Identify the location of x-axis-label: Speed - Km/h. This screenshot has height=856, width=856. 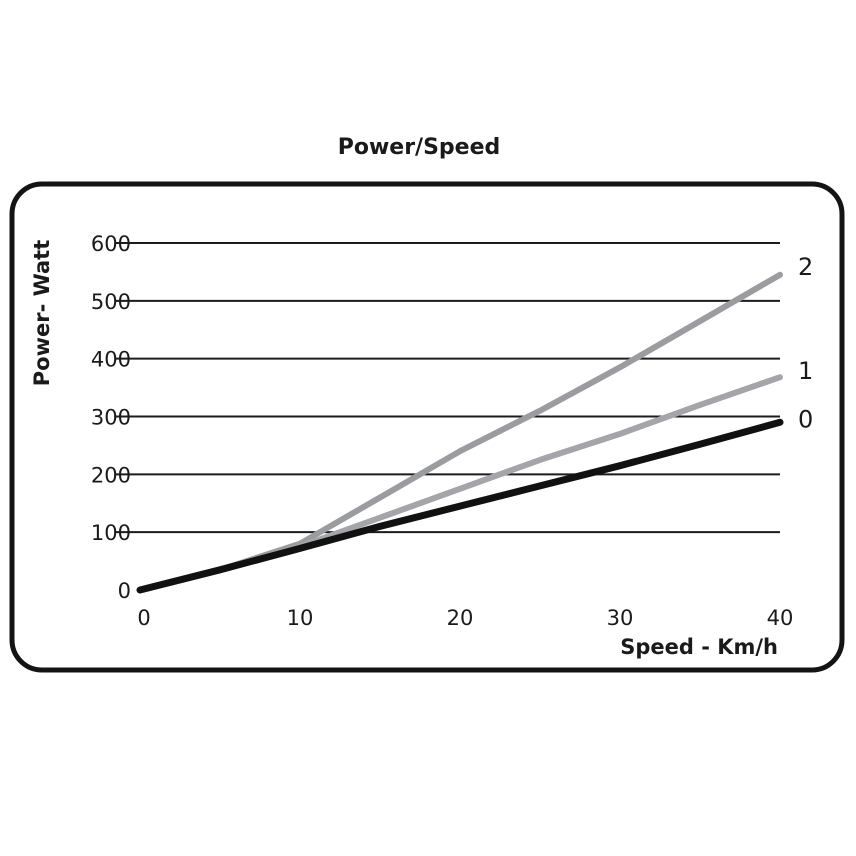
(699, 647).